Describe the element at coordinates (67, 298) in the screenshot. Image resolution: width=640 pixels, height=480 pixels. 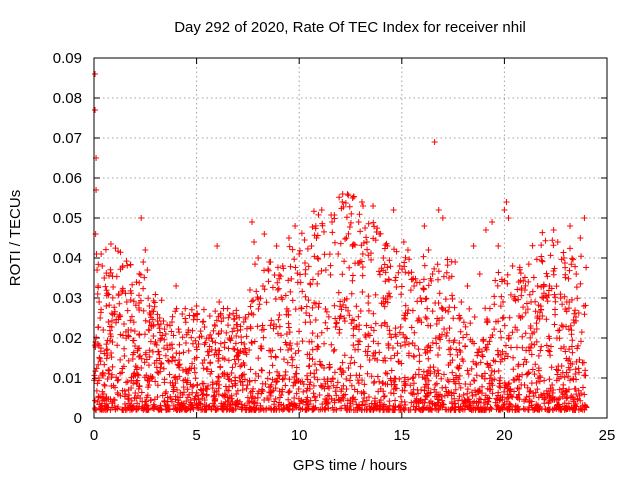
I see `y-tick-label: 0.03` at that location.